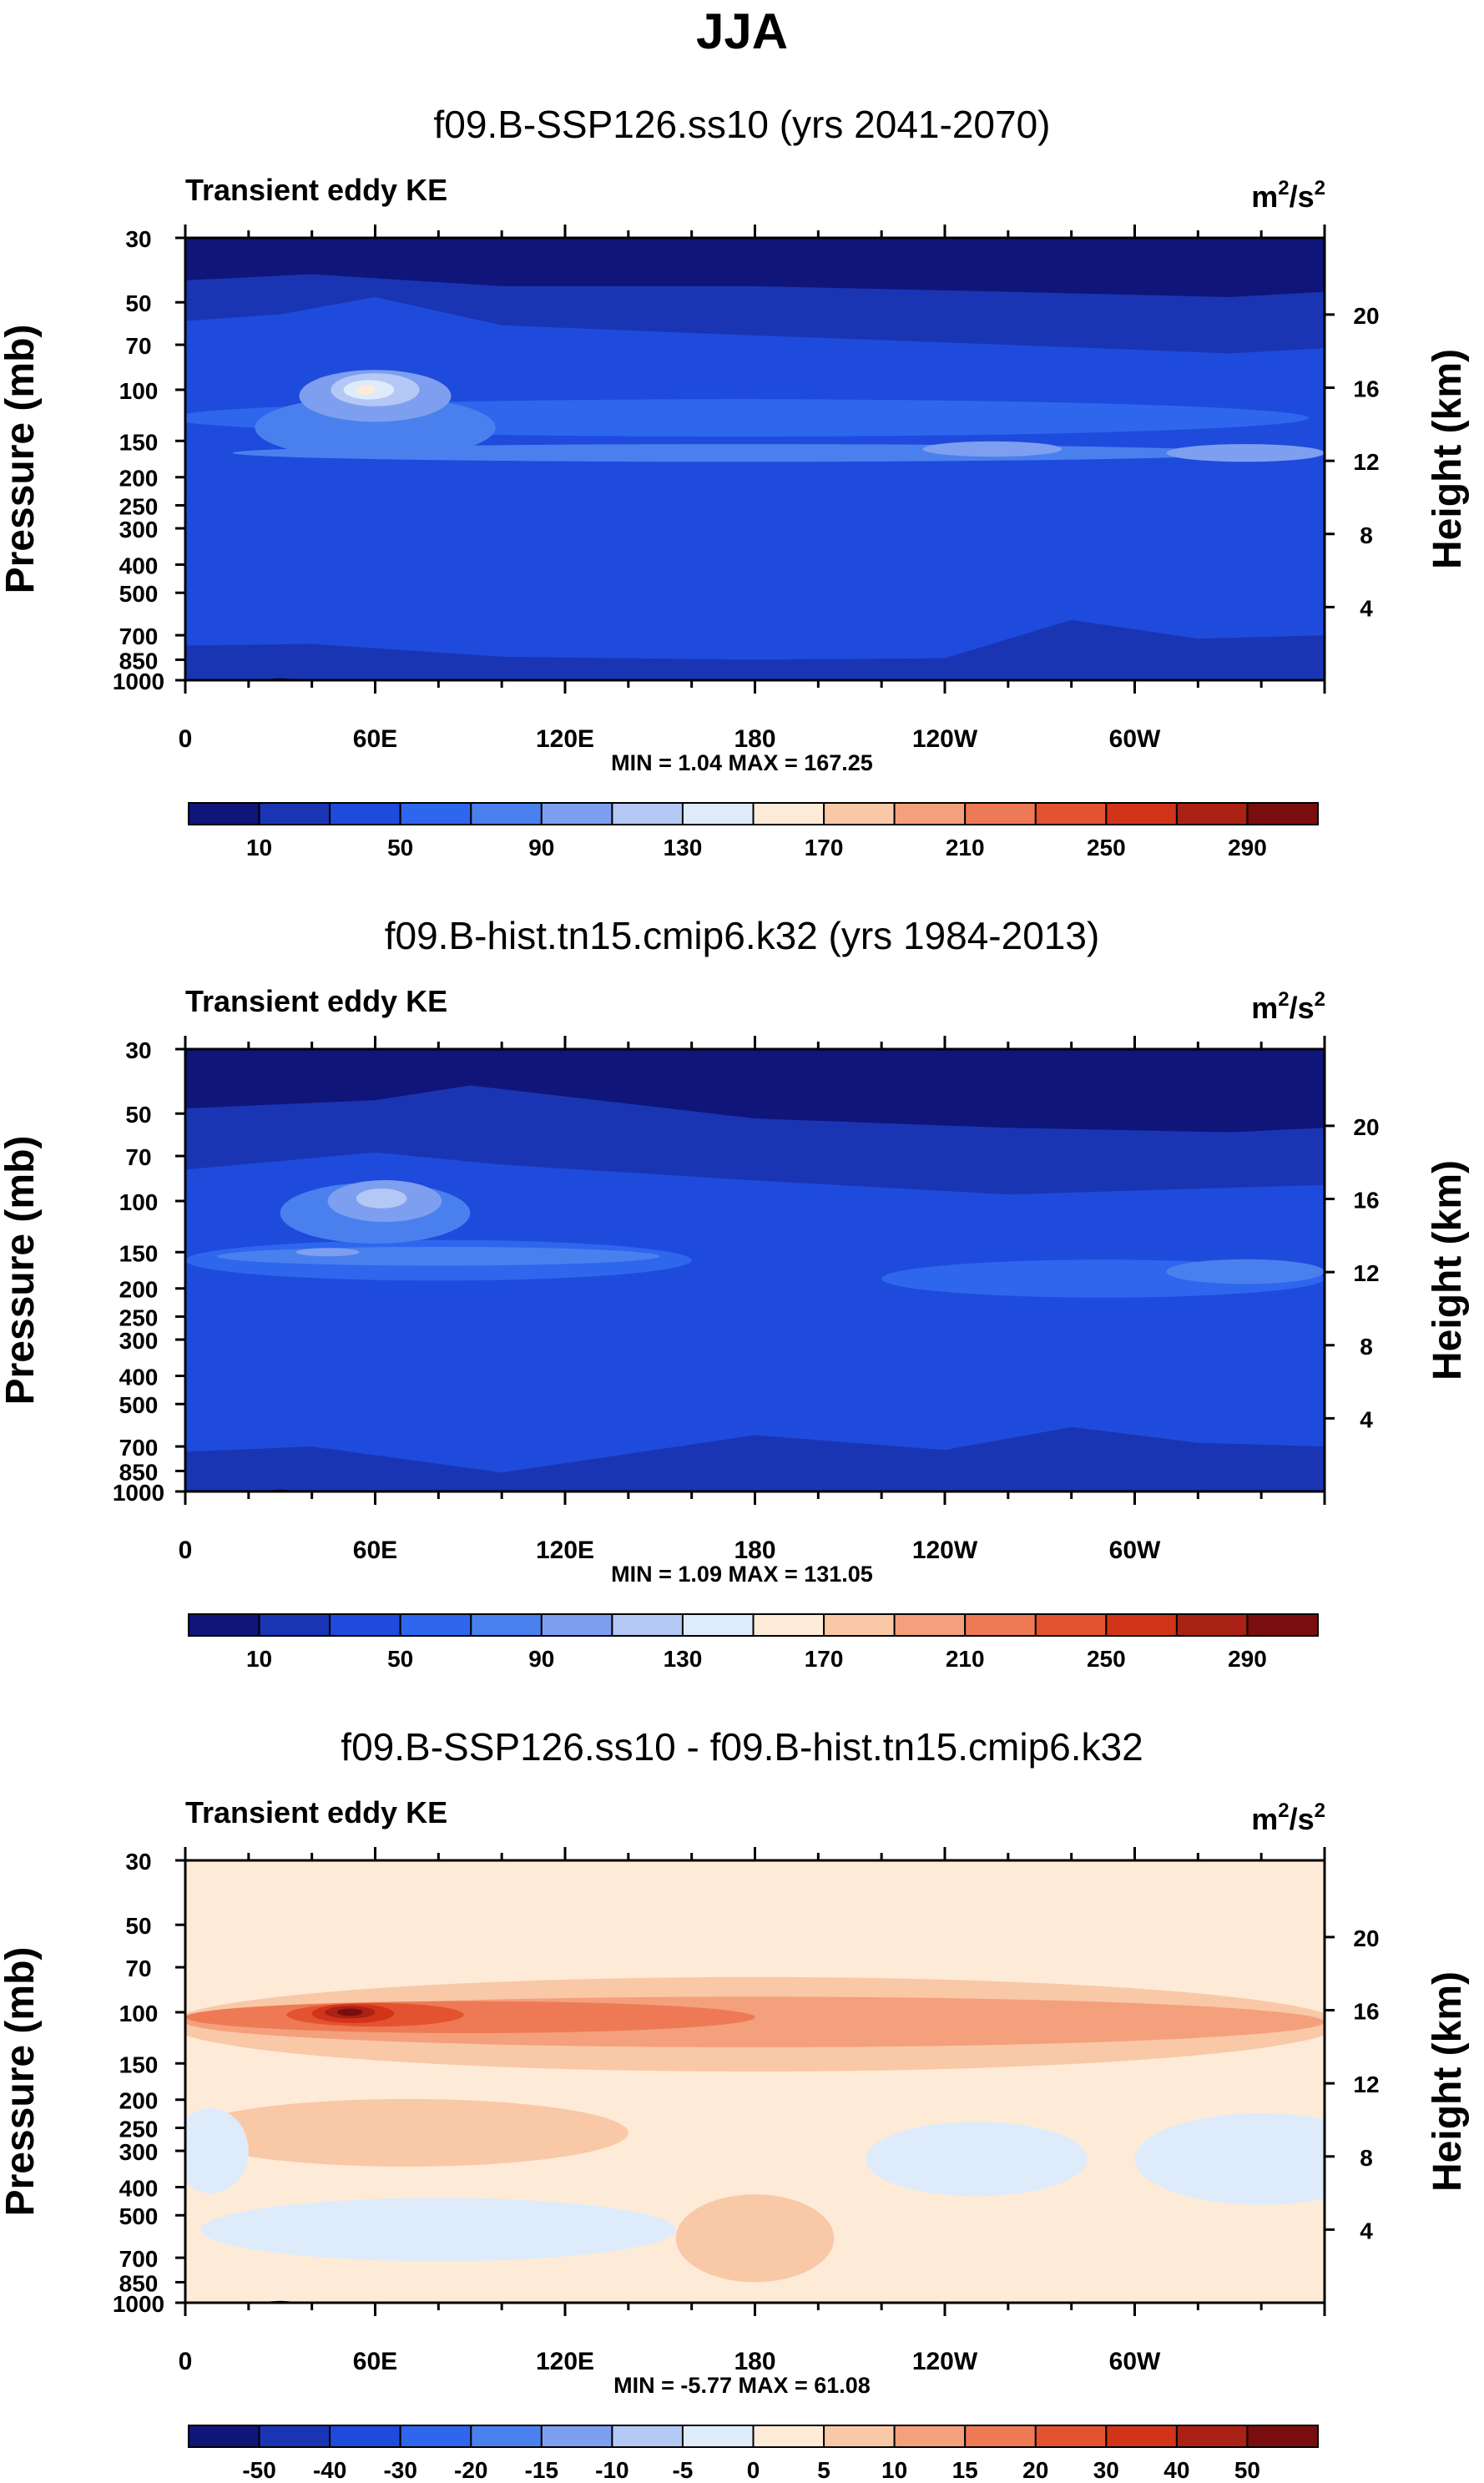 The height and width of the screenshot is (2483, 1484). What do you see at coordinates (611, 2470) in the screenshot?
I see `colorbar-label: -10` at bounding box center [611, 2470].